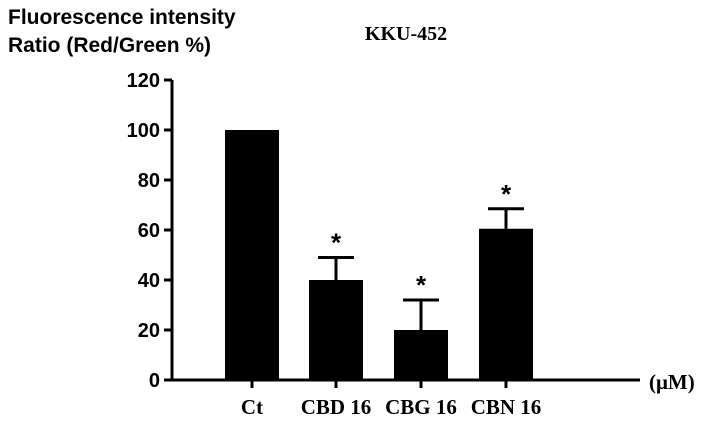 The height and width of the screenshot is (422, 710). What do you see at coordinates (336, 407) in the screenshot?
I see `category-label-1: CBD 16` at bounding box center [336, 407].